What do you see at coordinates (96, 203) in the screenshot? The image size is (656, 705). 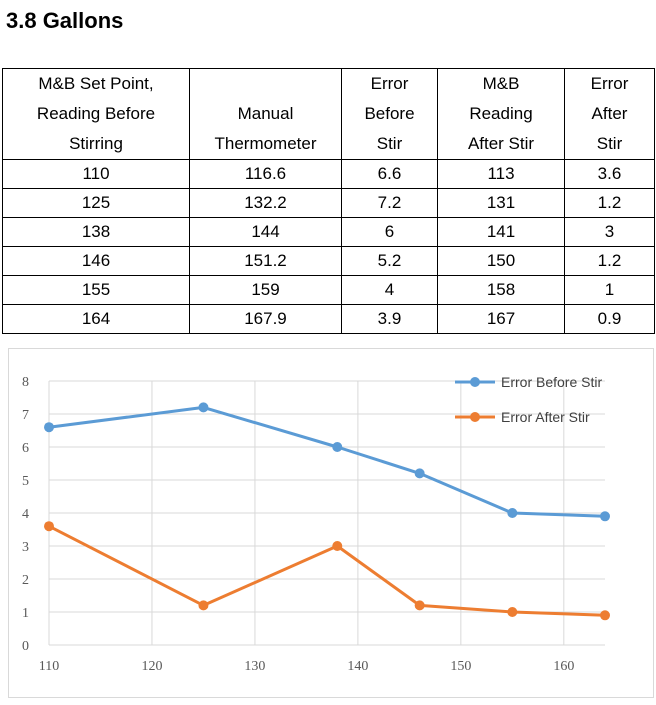 I see `table-cell: 125` at bounding box center [96, 203].